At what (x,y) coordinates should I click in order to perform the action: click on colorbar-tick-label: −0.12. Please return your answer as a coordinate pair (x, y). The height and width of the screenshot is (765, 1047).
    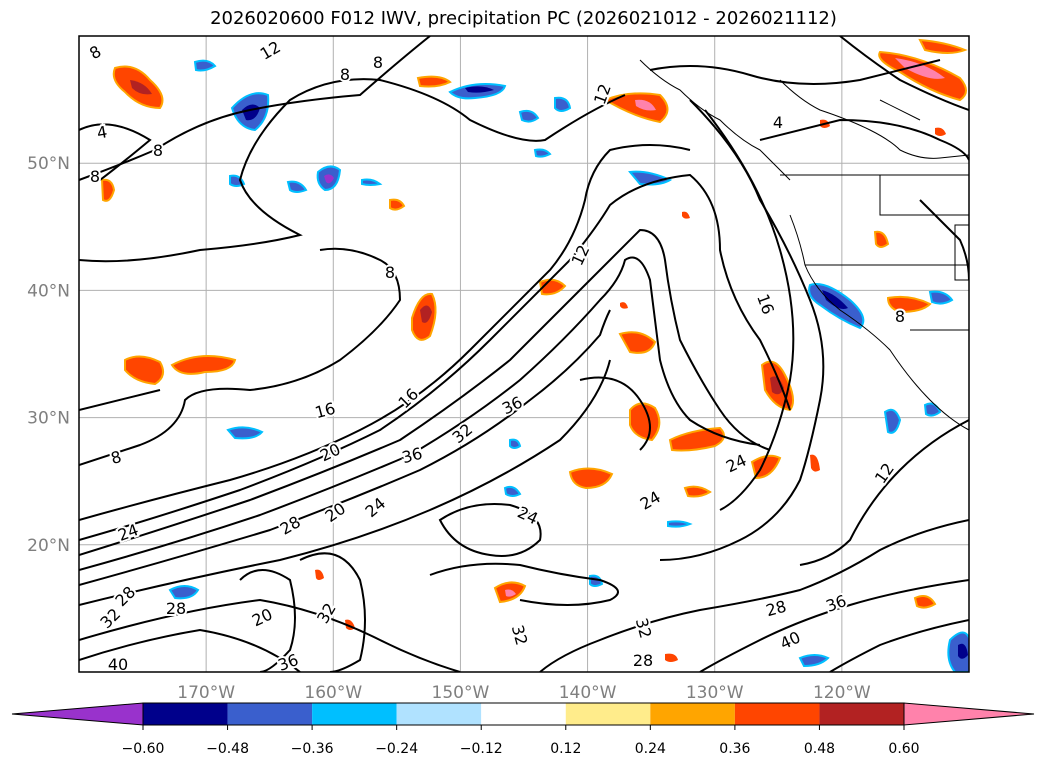
    Looking at the image, I should click on (481, 749).